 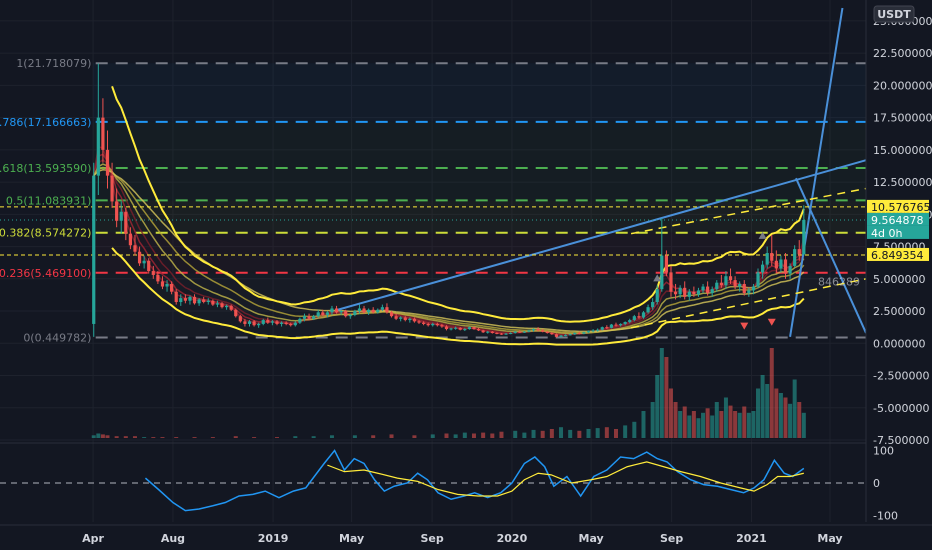 I want to click on channel-lower, so click(x=748, y=303).